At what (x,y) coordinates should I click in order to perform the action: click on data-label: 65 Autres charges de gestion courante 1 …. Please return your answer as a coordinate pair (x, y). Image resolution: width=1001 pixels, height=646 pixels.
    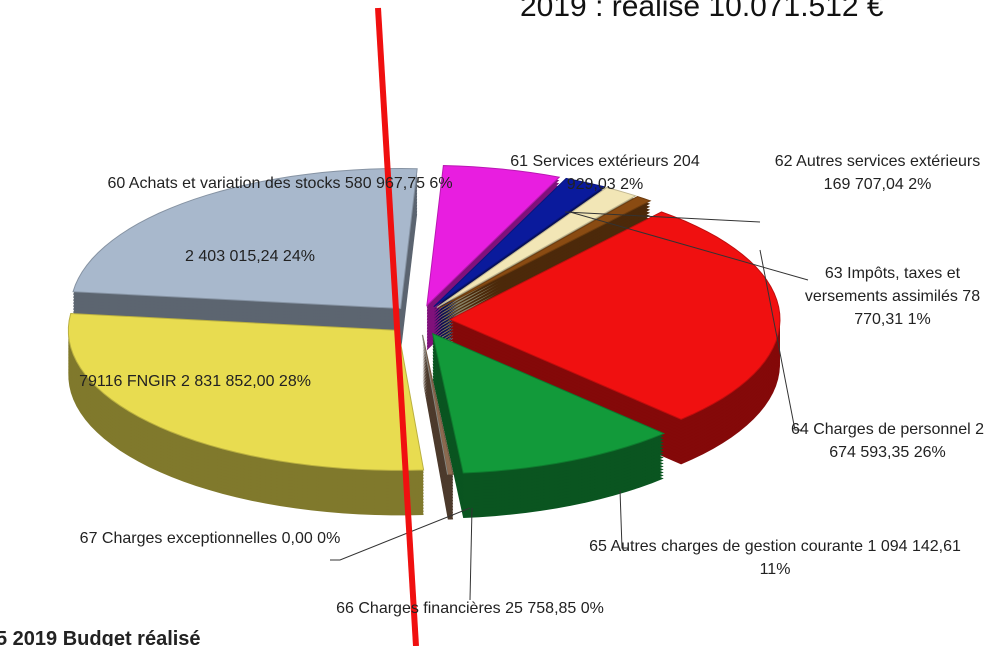
    Looking at the image, I should click on (775, 558).